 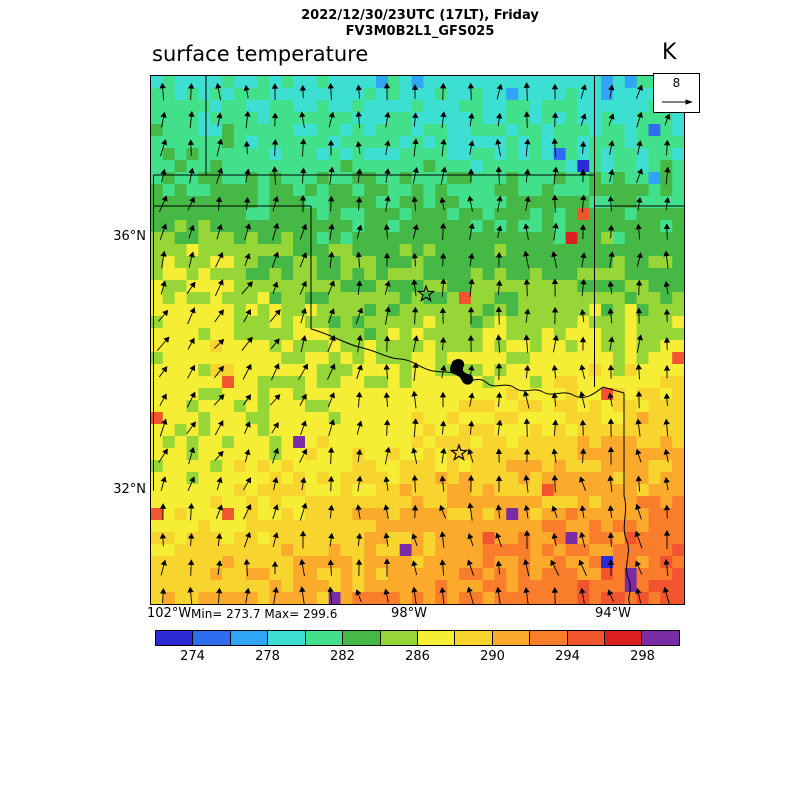 What do you see at coordinates (342, 656) in the screenshot?
I see `colorbar-tick-label: 282` at bounding box center [342, 656].